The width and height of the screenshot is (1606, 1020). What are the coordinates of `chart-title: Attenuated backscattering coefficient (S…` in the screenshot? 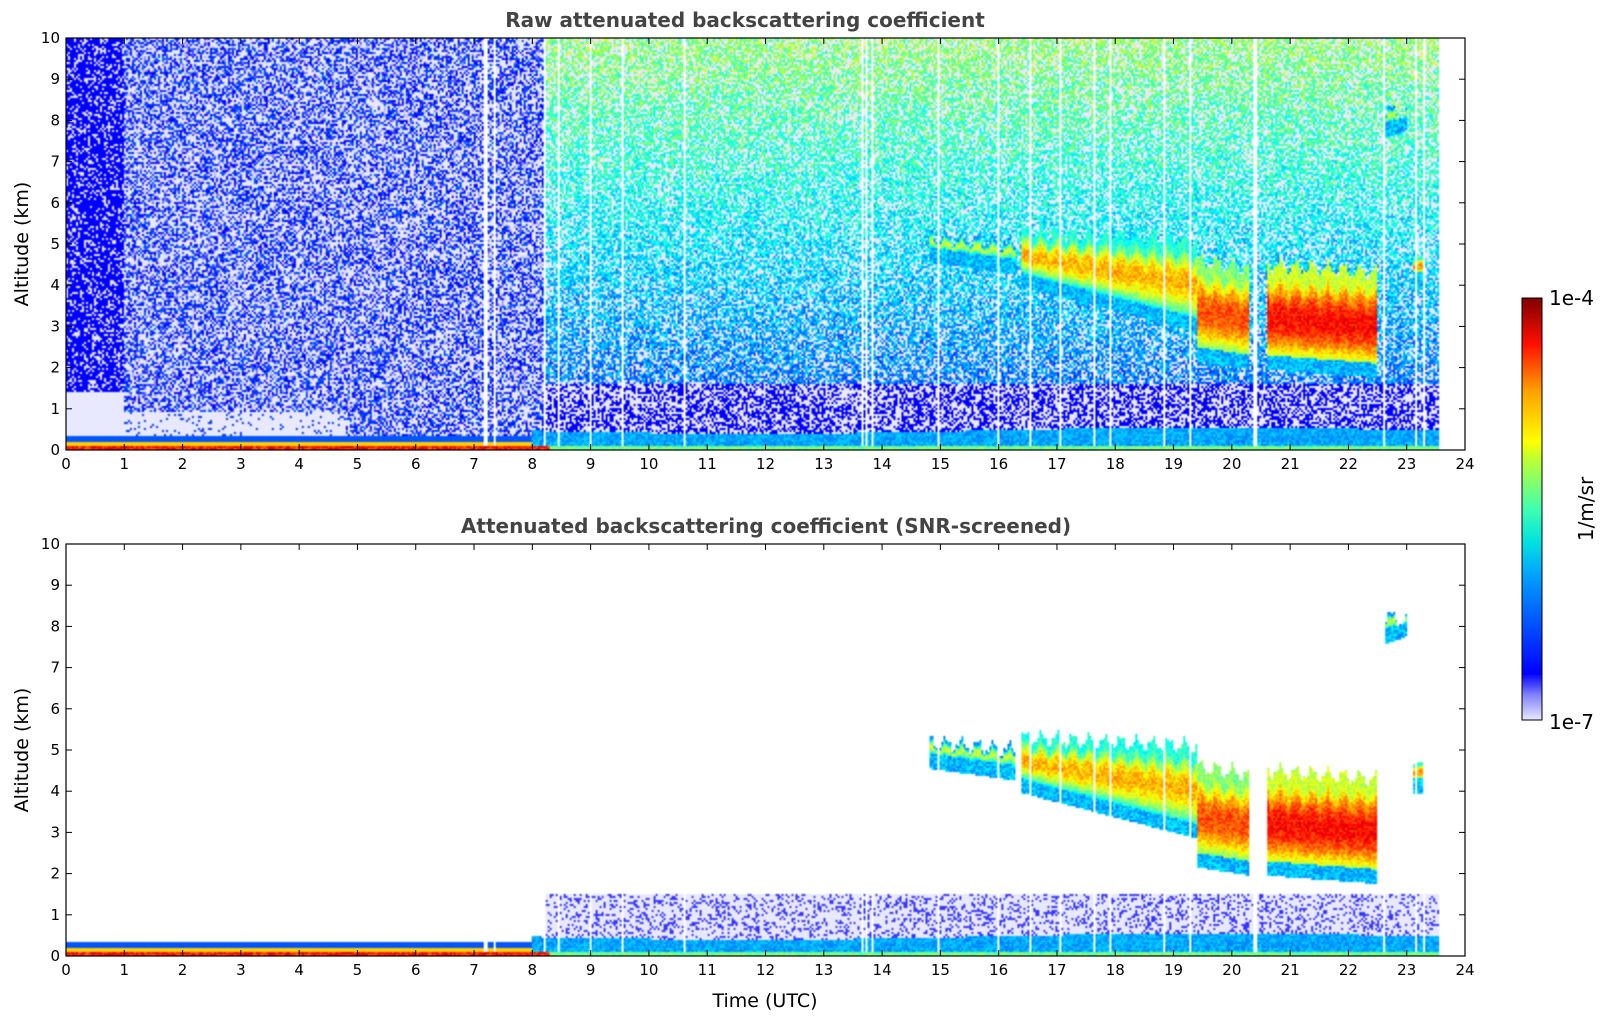 It's located at (766, 526).